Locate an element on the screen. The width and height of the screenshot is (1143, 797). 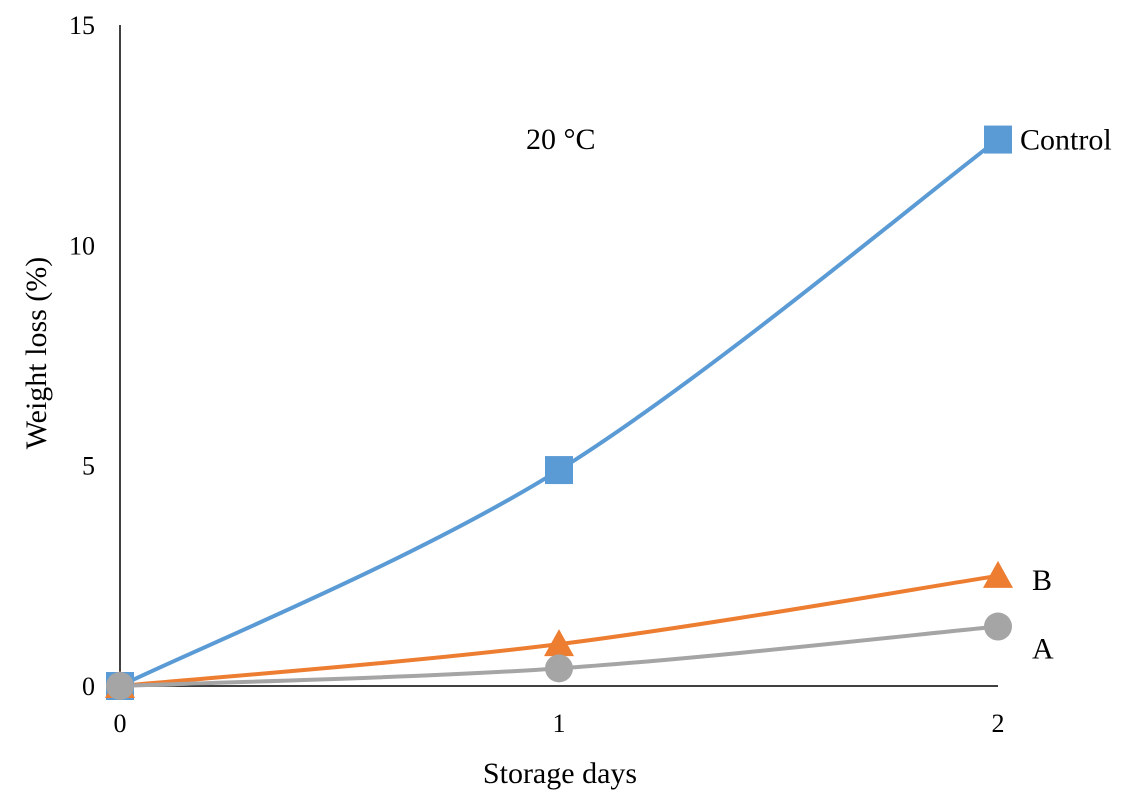
x-tick-label: 0 is located at coordinates (120, 723).